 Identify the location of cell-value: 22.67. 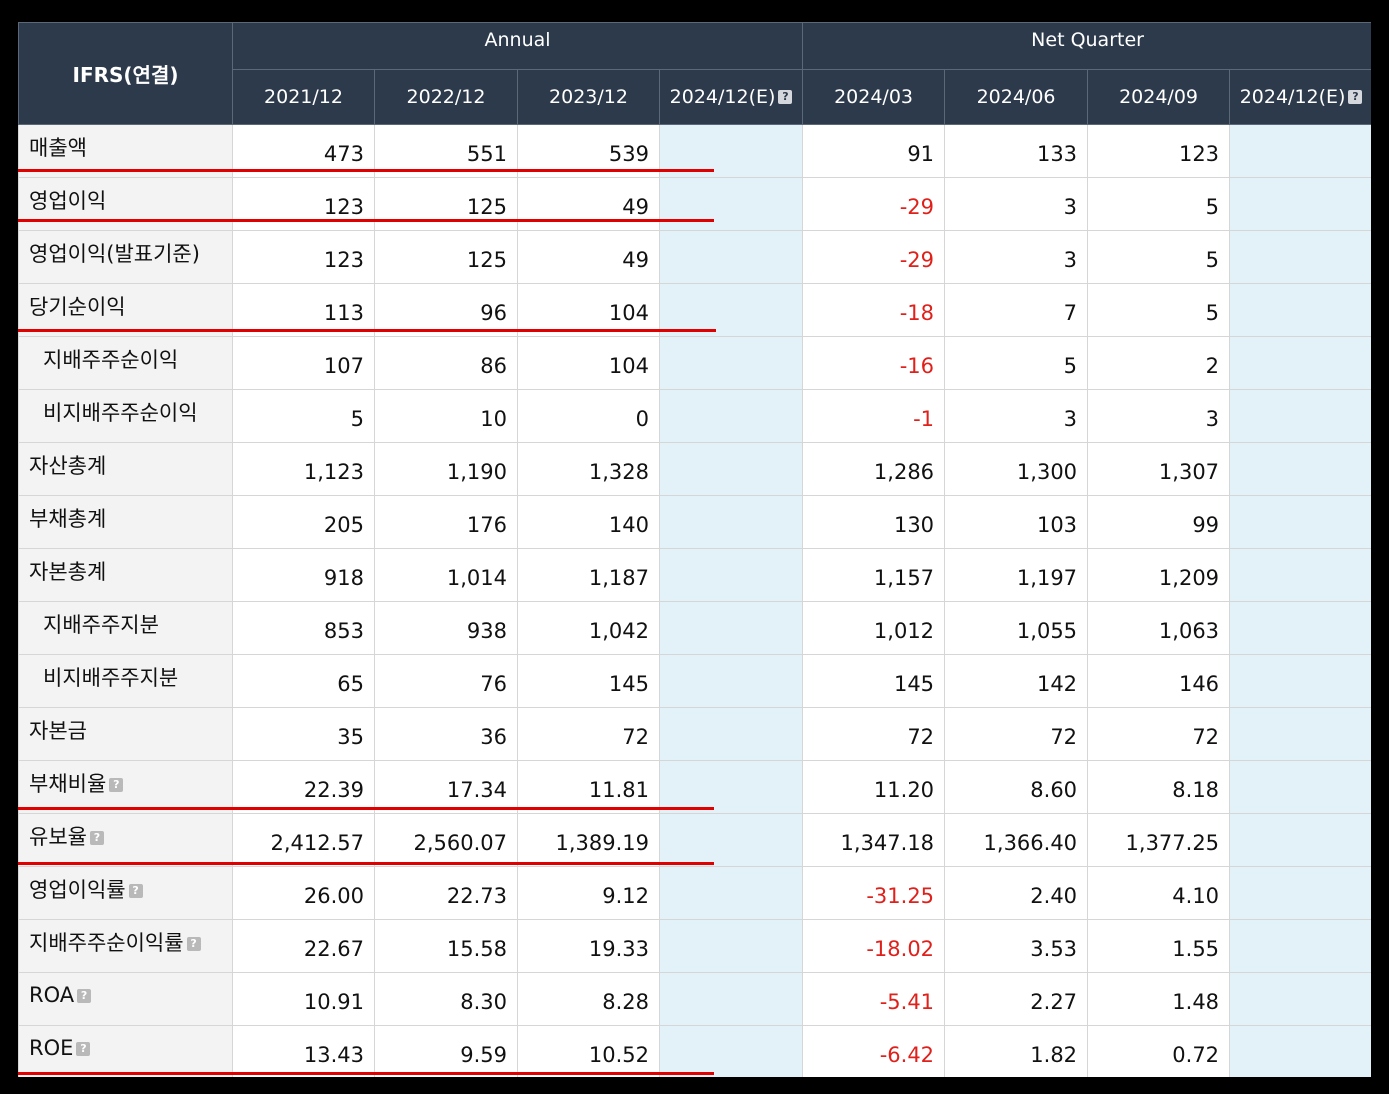
(333, 949).